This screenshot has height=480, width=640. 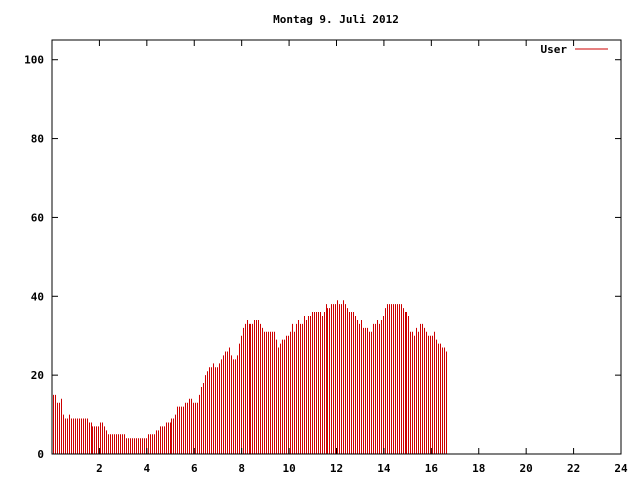 I want to click on x-tick-label: 6, so click(x=194, y=468).